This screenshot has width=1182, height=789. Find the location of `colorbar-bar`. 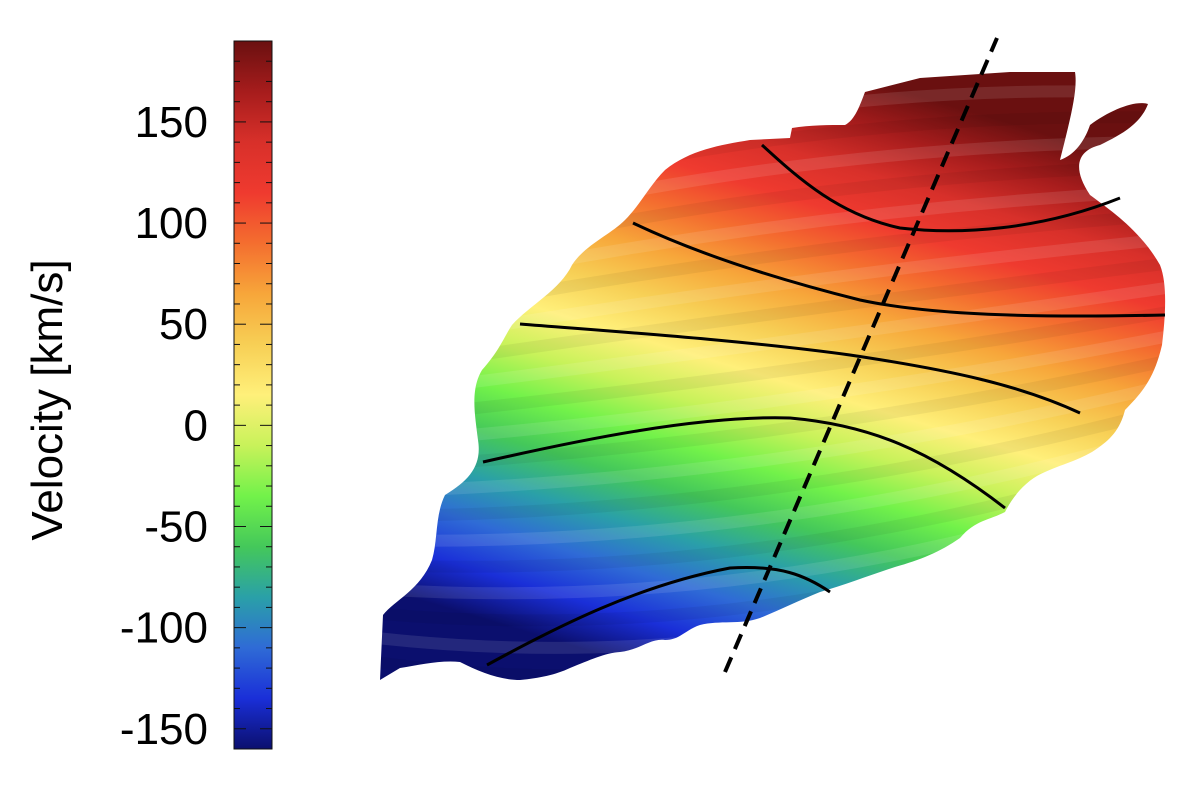

colorbar-bar is located at coordinates (253, 395).